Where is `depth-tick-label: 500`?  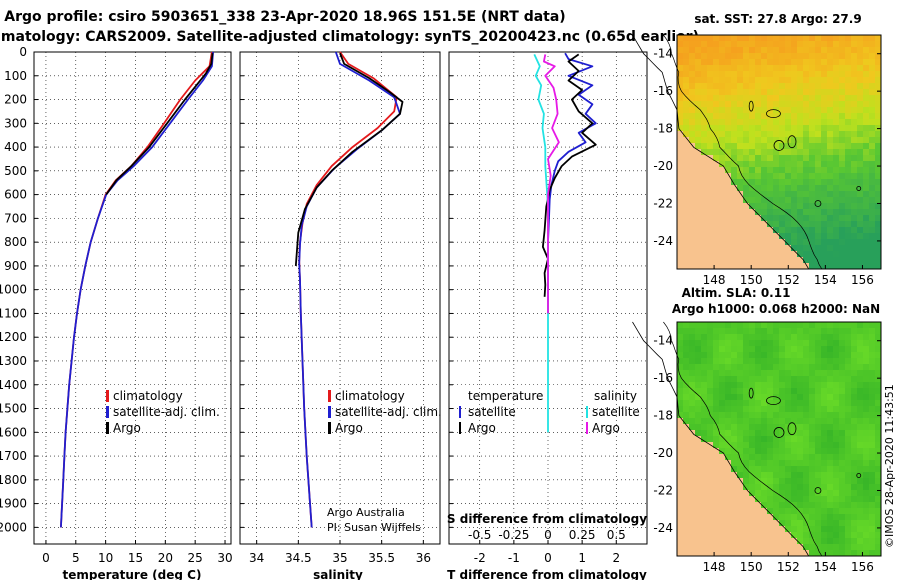 depth-tick-label: 500 is located at coordinates (15, 171).